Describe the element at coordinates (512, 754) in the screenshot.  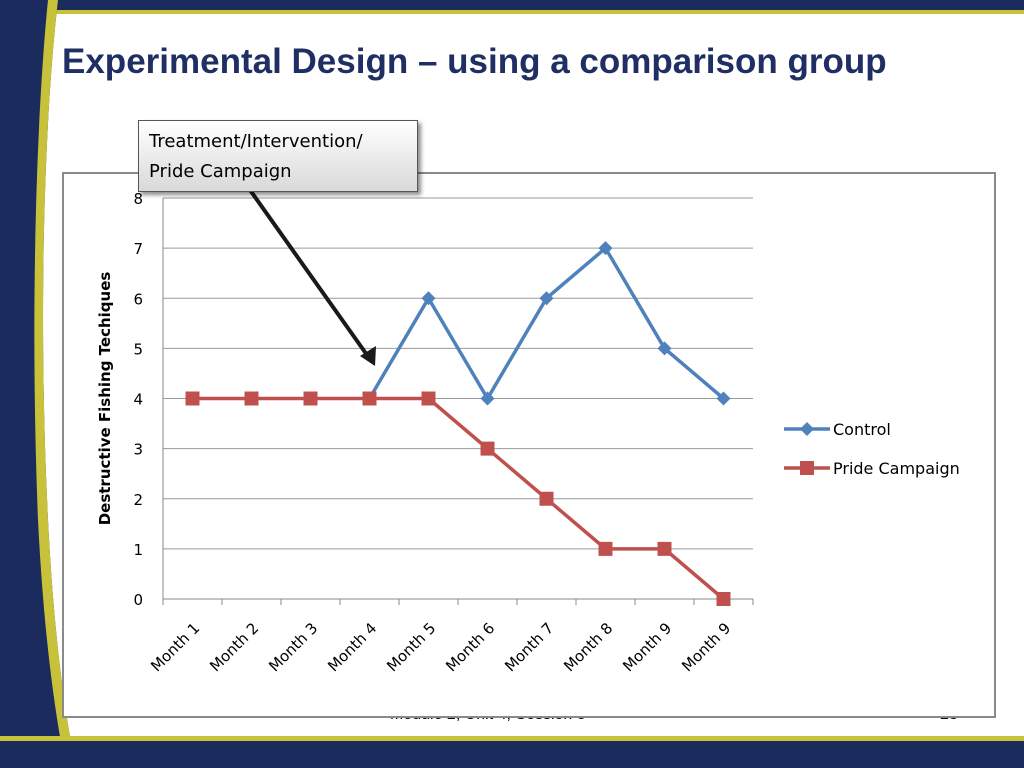
I see `bottom-bar` at that location.